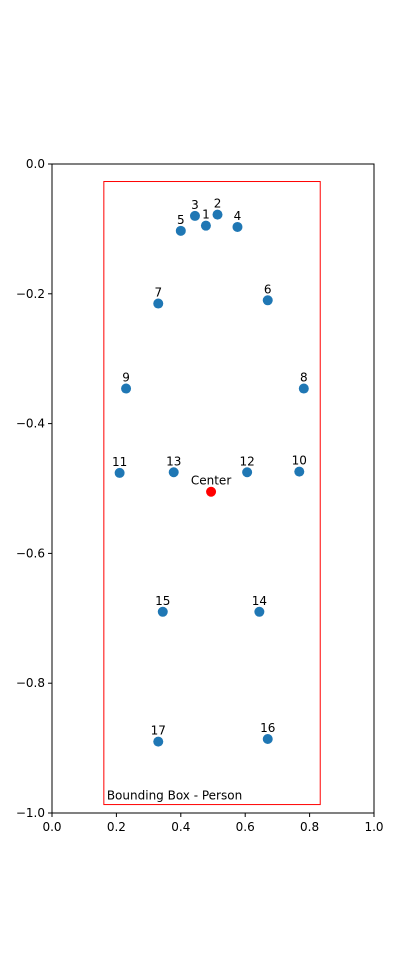 The width and height of the screenshot is (416, 968). Describe the element at coordinates (126, 378) in the screenshot. I see `keypoint-label: 9` at that location.